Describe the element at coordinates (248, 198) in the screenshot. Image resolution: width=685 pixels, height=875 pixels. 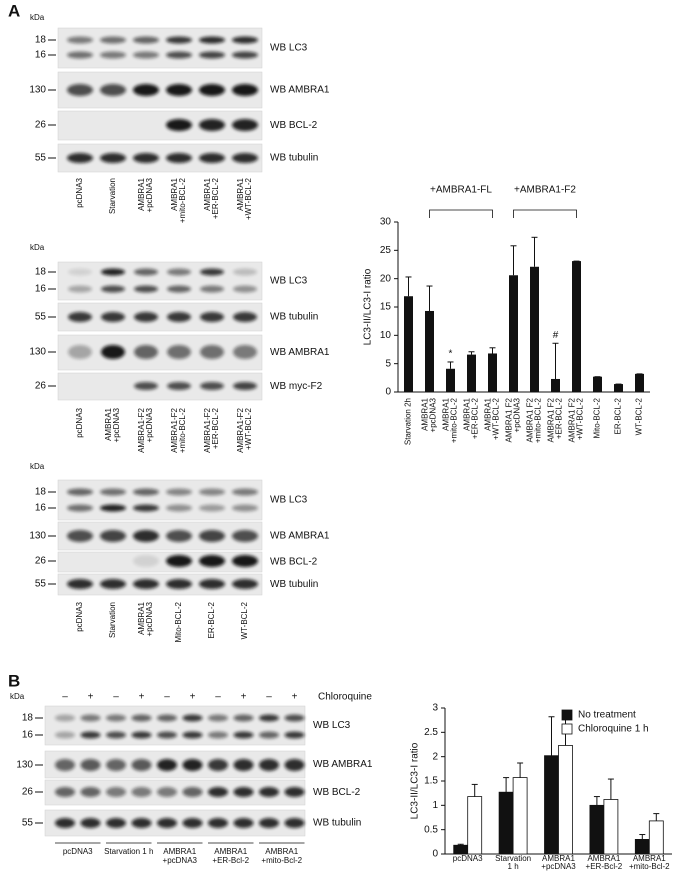
I see `lane-label: +WT-BCL-2` at that location.